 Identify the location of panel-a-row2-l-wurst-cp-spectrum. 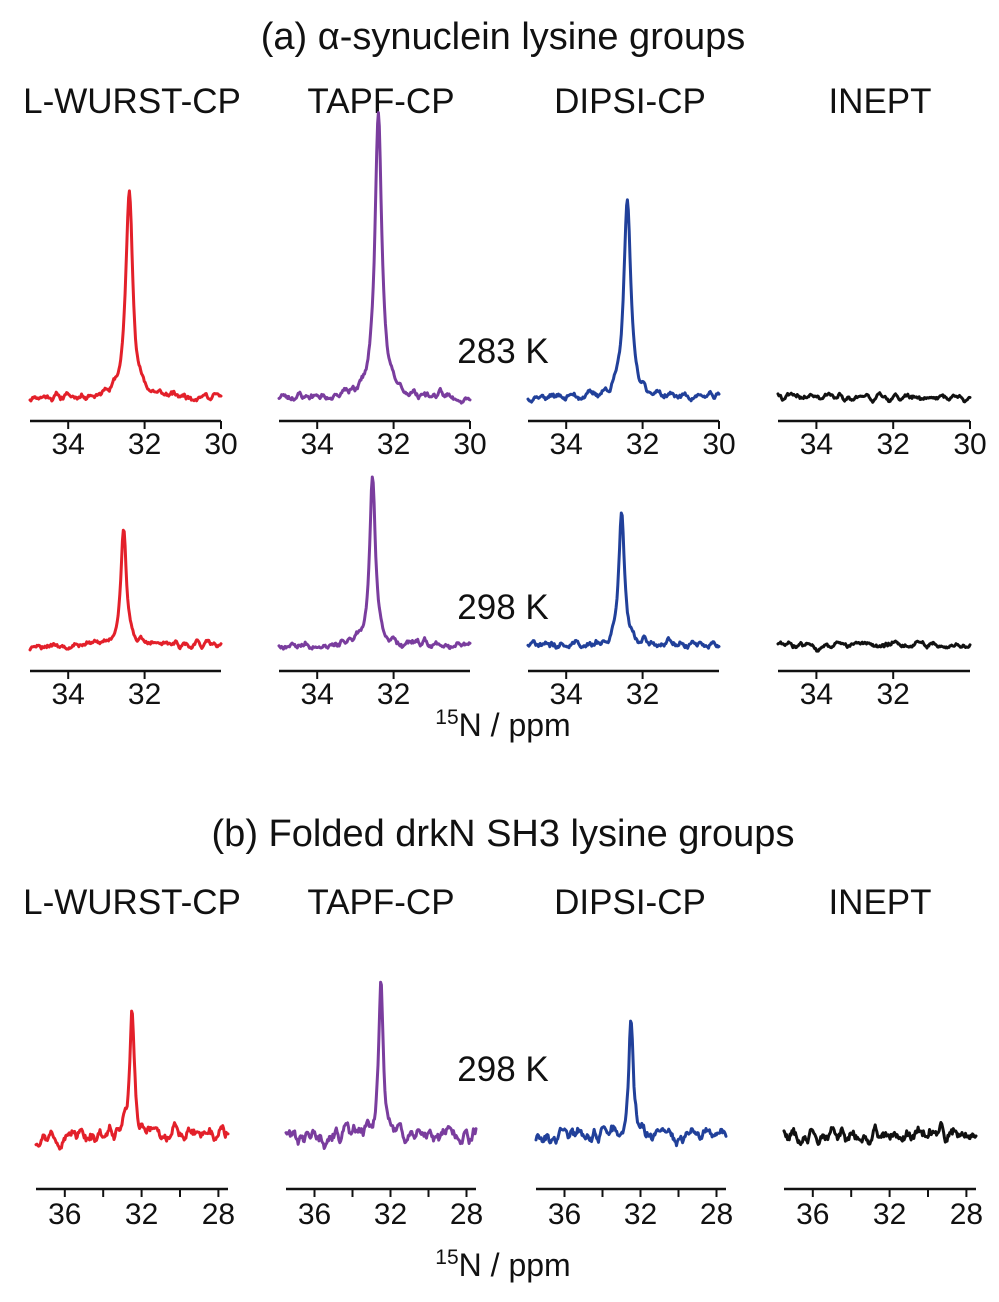
(125, 590).